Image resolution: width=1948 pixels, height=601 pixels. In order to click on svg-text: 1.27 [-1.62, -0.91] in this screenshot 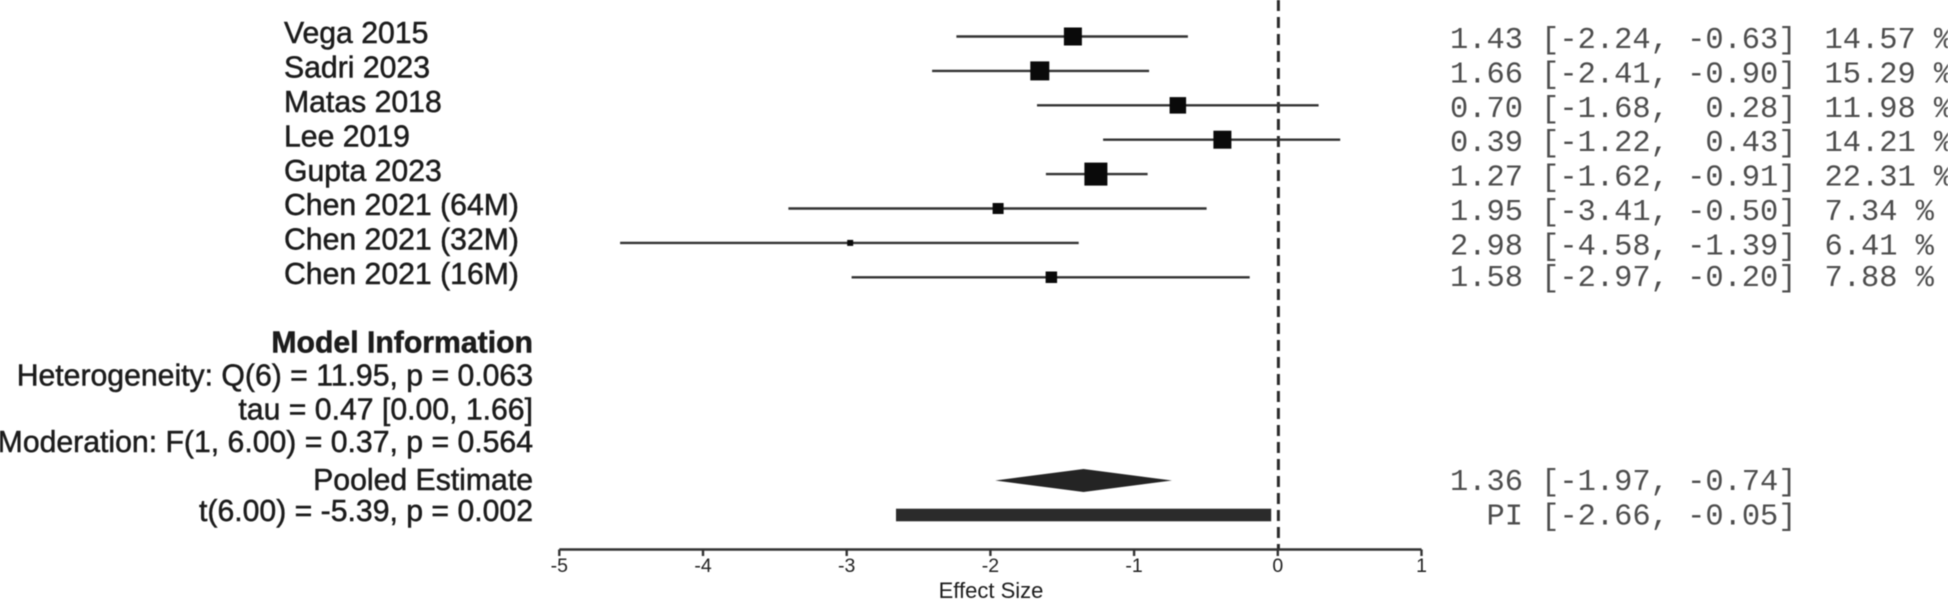, I will do `click(1623, 179)`.